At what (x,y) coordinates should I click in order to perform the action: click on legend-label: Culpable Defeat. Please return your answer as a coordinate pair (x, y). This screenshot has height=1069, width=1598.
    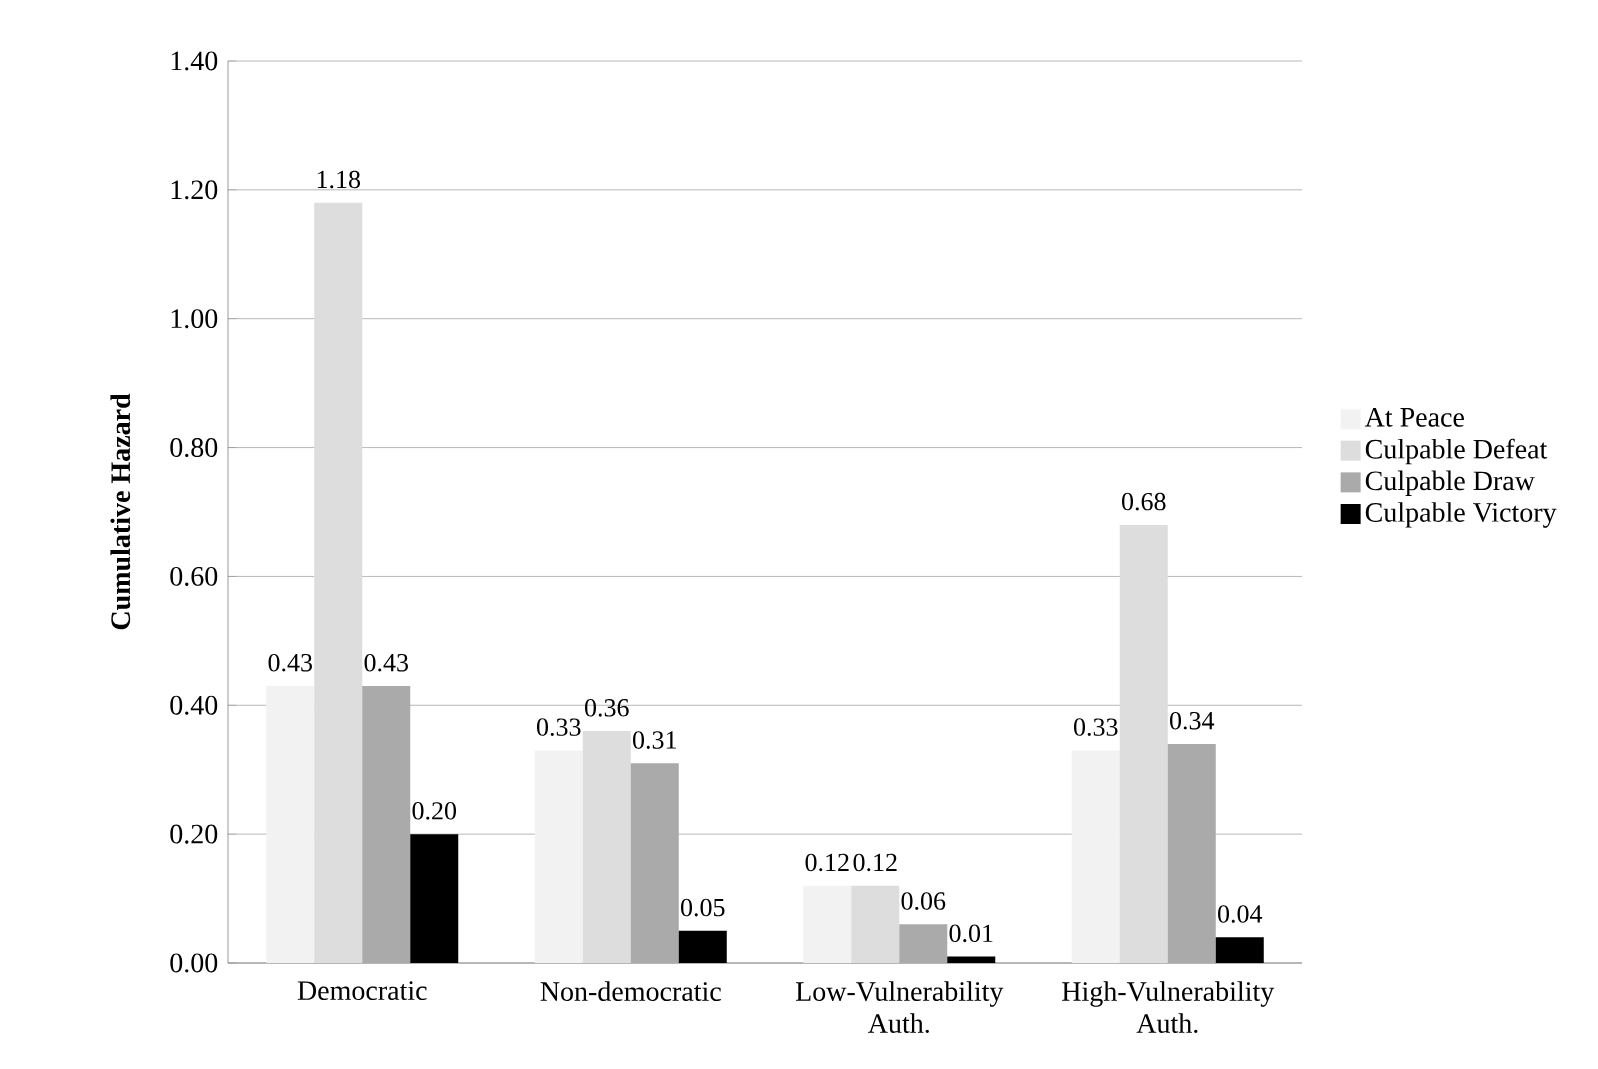
    Looking at the image, I should click on (1456, 451).